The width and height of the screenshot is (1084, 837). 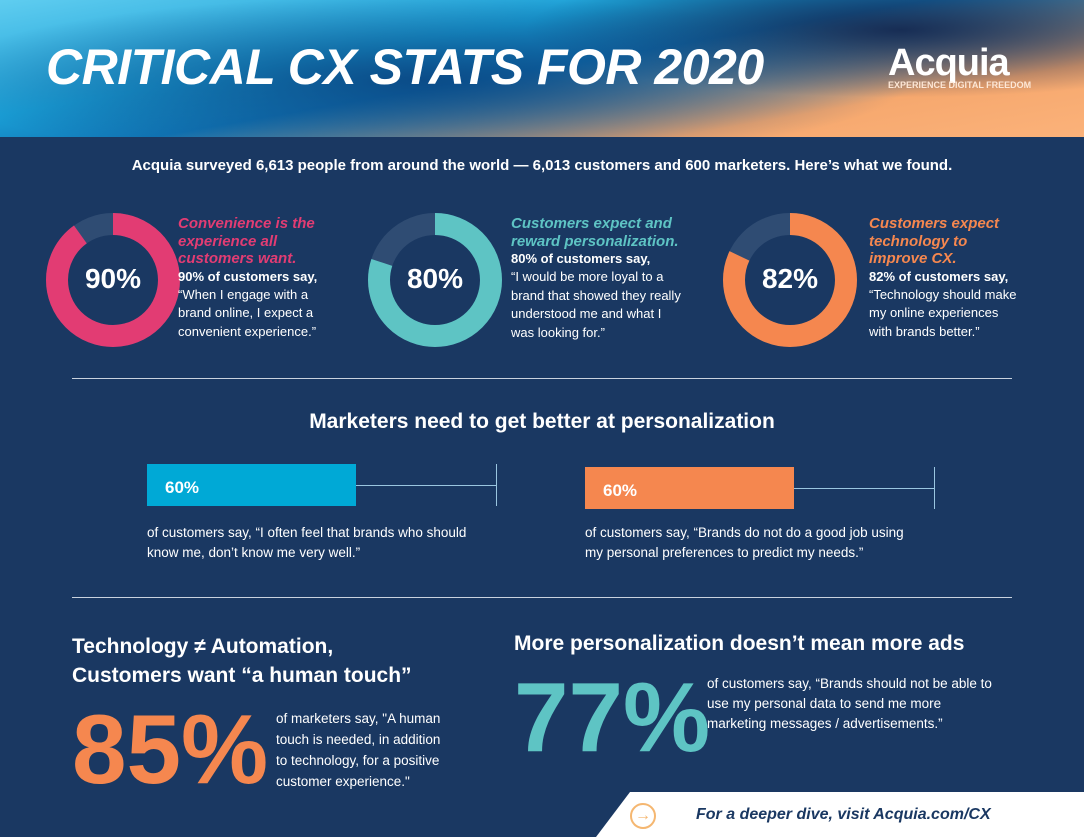 I want to click on donut-value: 82%, so click(x=790, y=278).